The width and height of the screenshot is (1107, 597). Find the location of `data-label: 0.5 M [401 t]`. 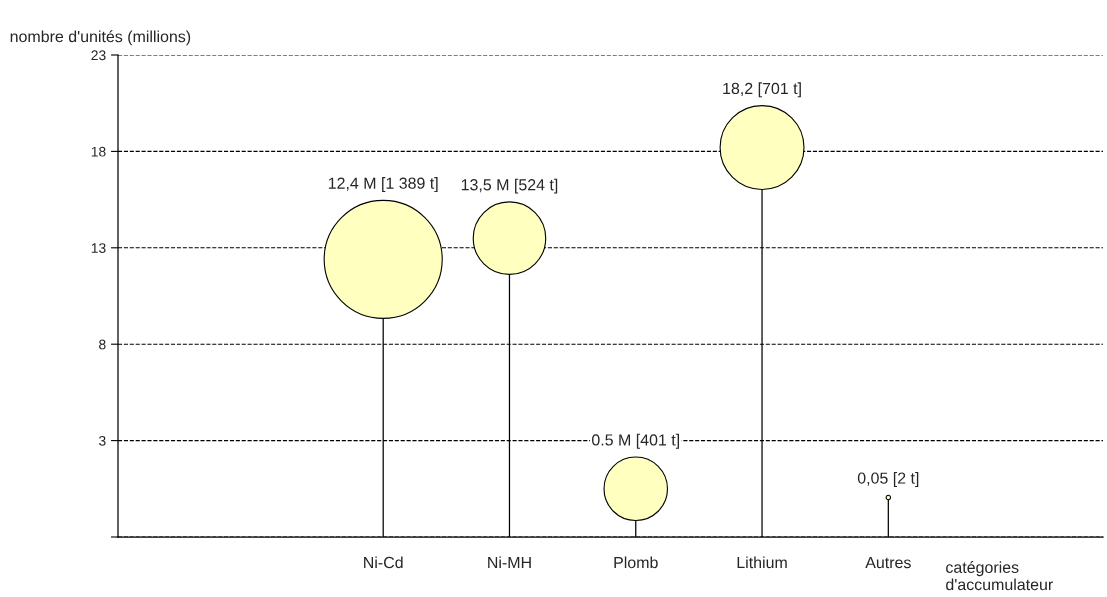

data-label: 0.5 M [401 t] is located at coordinates (635, 441).